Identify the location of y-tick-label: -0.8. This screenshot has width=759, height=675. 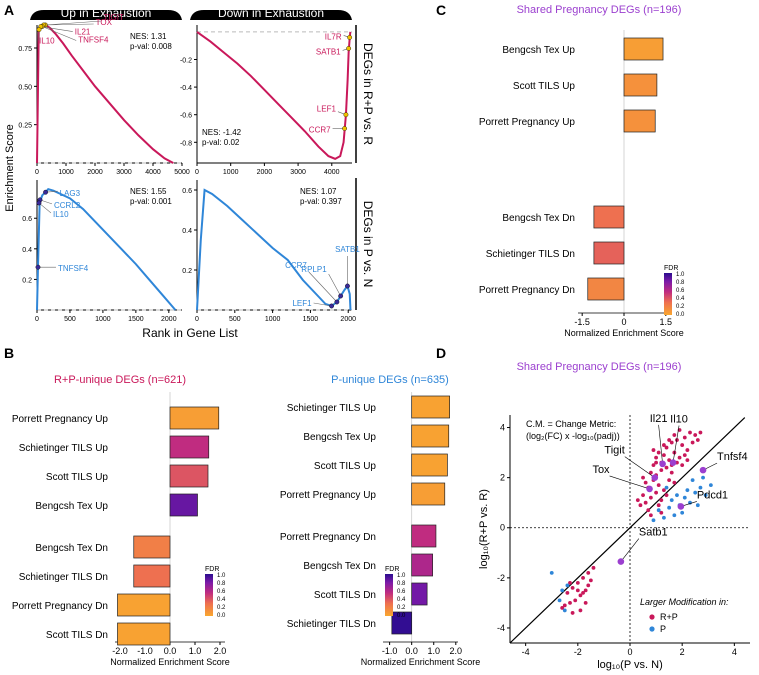
(186, 143).